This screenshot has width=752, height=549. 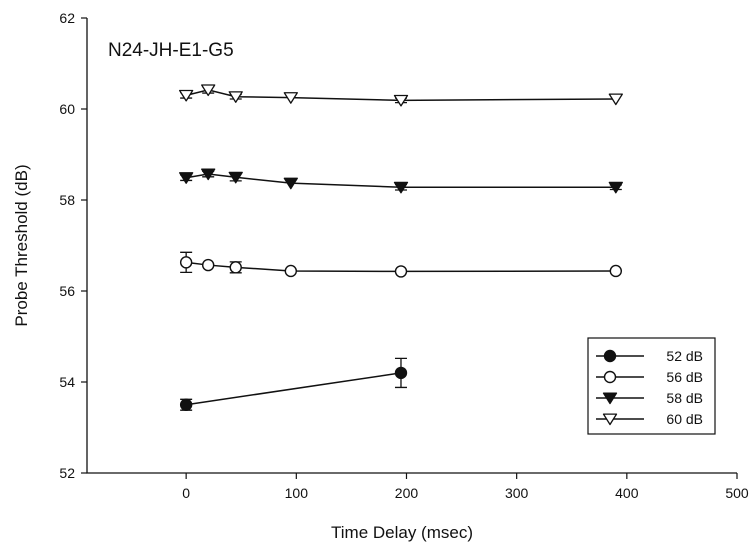 What do you see at coordinates (67, 109) in the screenshot?
I see `y-tick-label: 60` at bounding box center [67, 109].